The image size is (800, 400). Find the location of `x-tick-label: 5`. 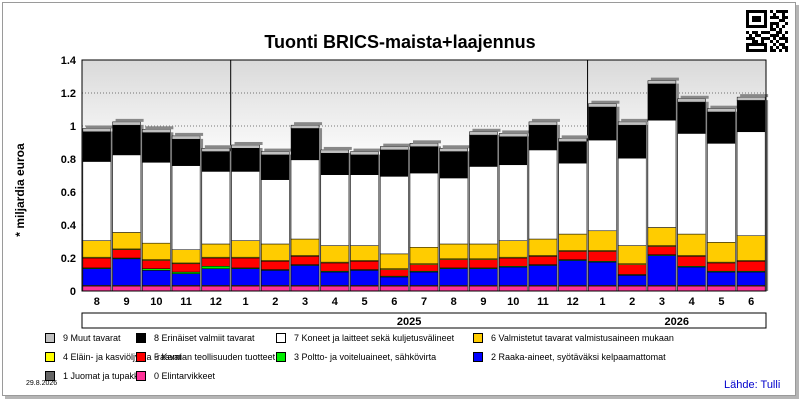

x-tick-label: 5 is located at coordinates (721, 302).